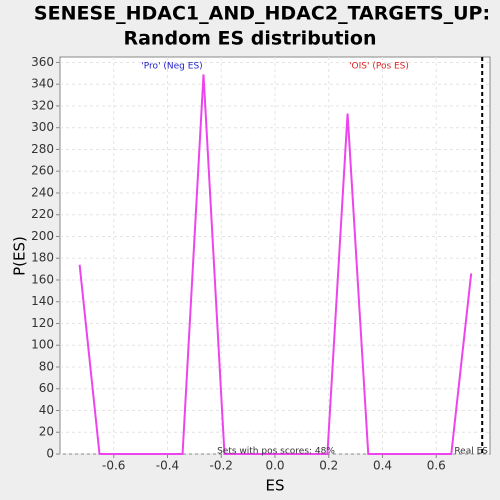  What do you see at coordinates (42, 149) in the screenshot?
I see `y-tick-label: 280` at bounding box center [42, 149].